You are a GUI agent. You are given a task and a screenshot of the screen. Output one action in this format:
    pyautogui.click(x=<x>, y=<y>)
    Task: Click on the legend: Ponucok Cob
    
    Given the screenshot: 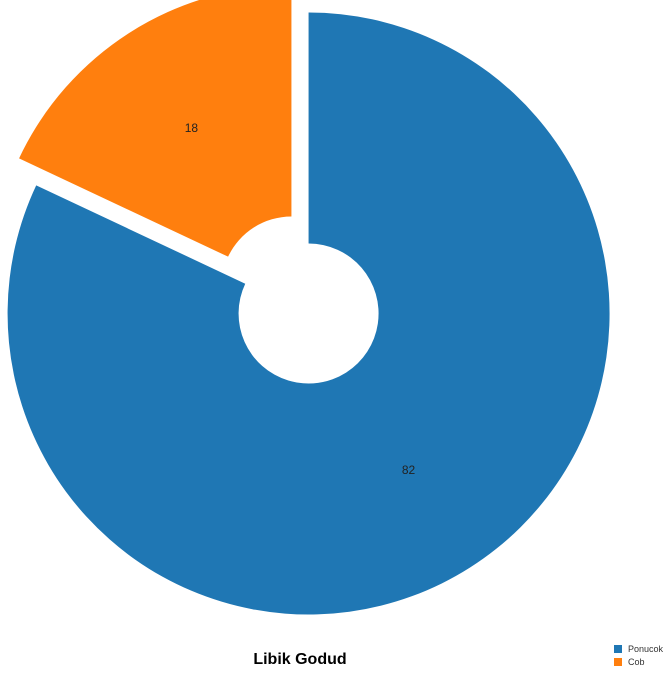 What is the action you would take?
    pyautogui.click(x=638, y=655)
    